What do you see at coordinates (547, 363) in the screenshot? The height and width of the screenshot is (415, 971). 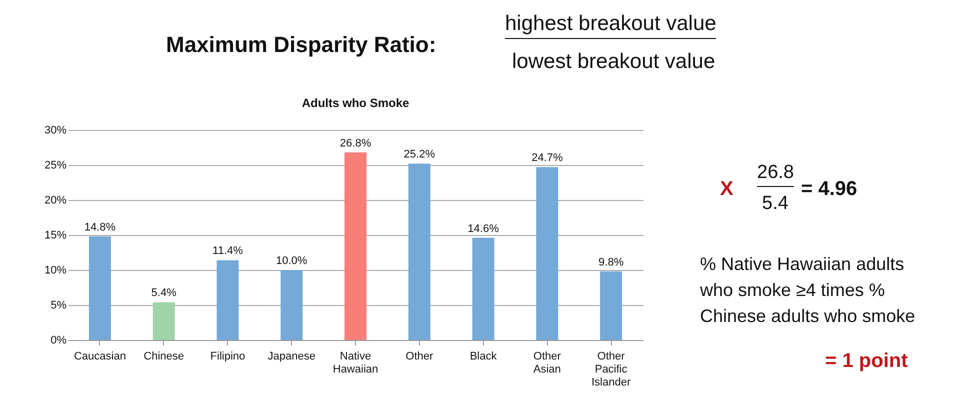 I see `x-tick-label: Other Asian` at bounding box center [547, 363].